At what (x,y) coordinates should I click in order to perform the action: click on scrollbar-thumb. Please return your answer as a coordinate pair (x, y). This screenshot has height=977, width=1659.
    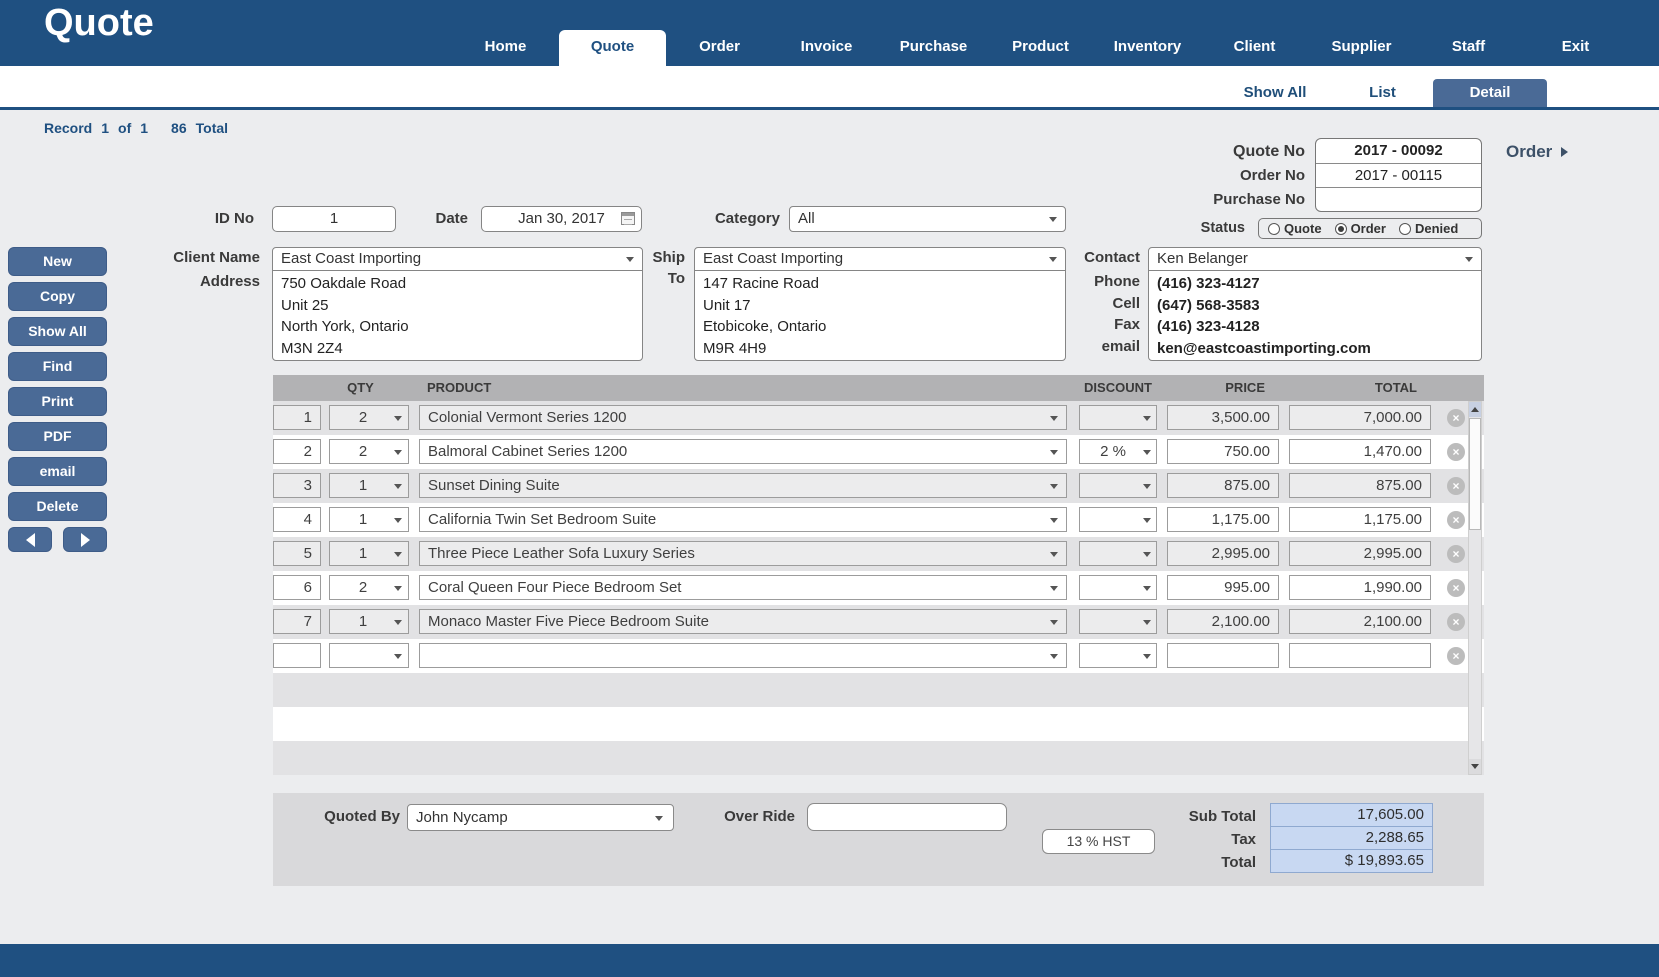
    Looking at the image, I should click on (1475, 474).